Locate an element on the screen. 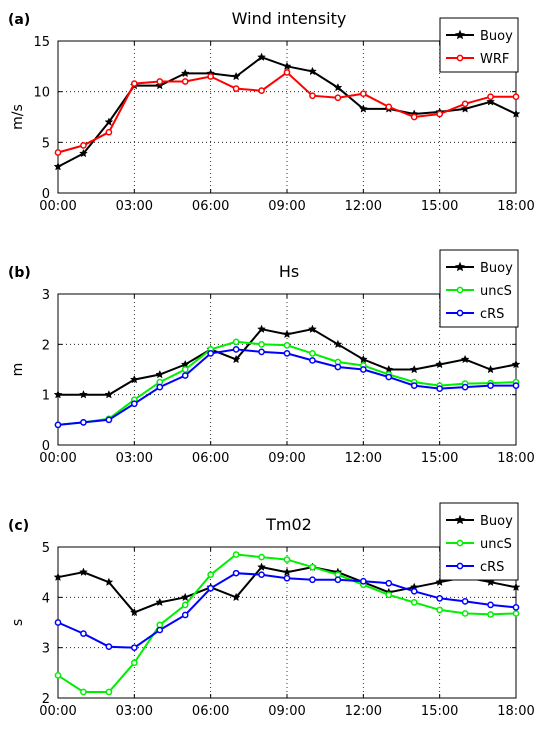 This screenshot has height=732, width=548. x-tick-label: 03:00 is located at coordinates (134, 711).